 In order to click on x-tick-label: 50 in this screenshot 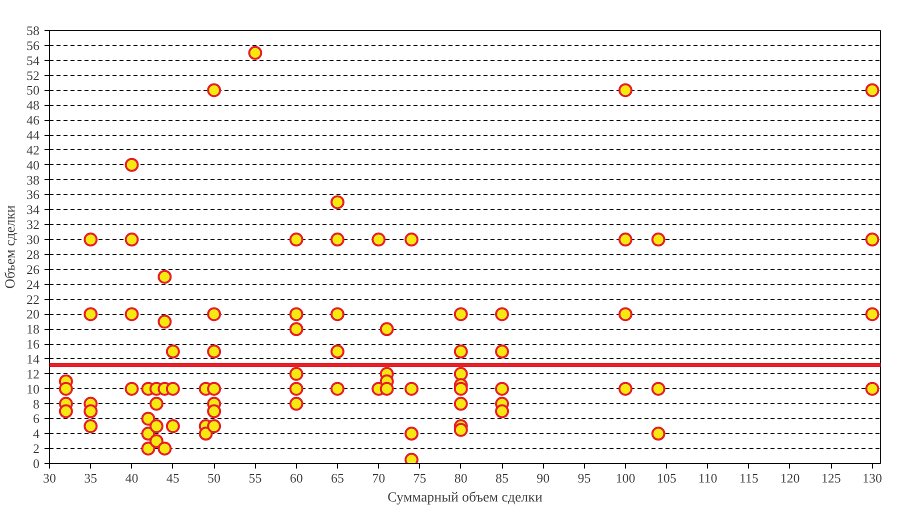, I will do `click(214, 478)`.